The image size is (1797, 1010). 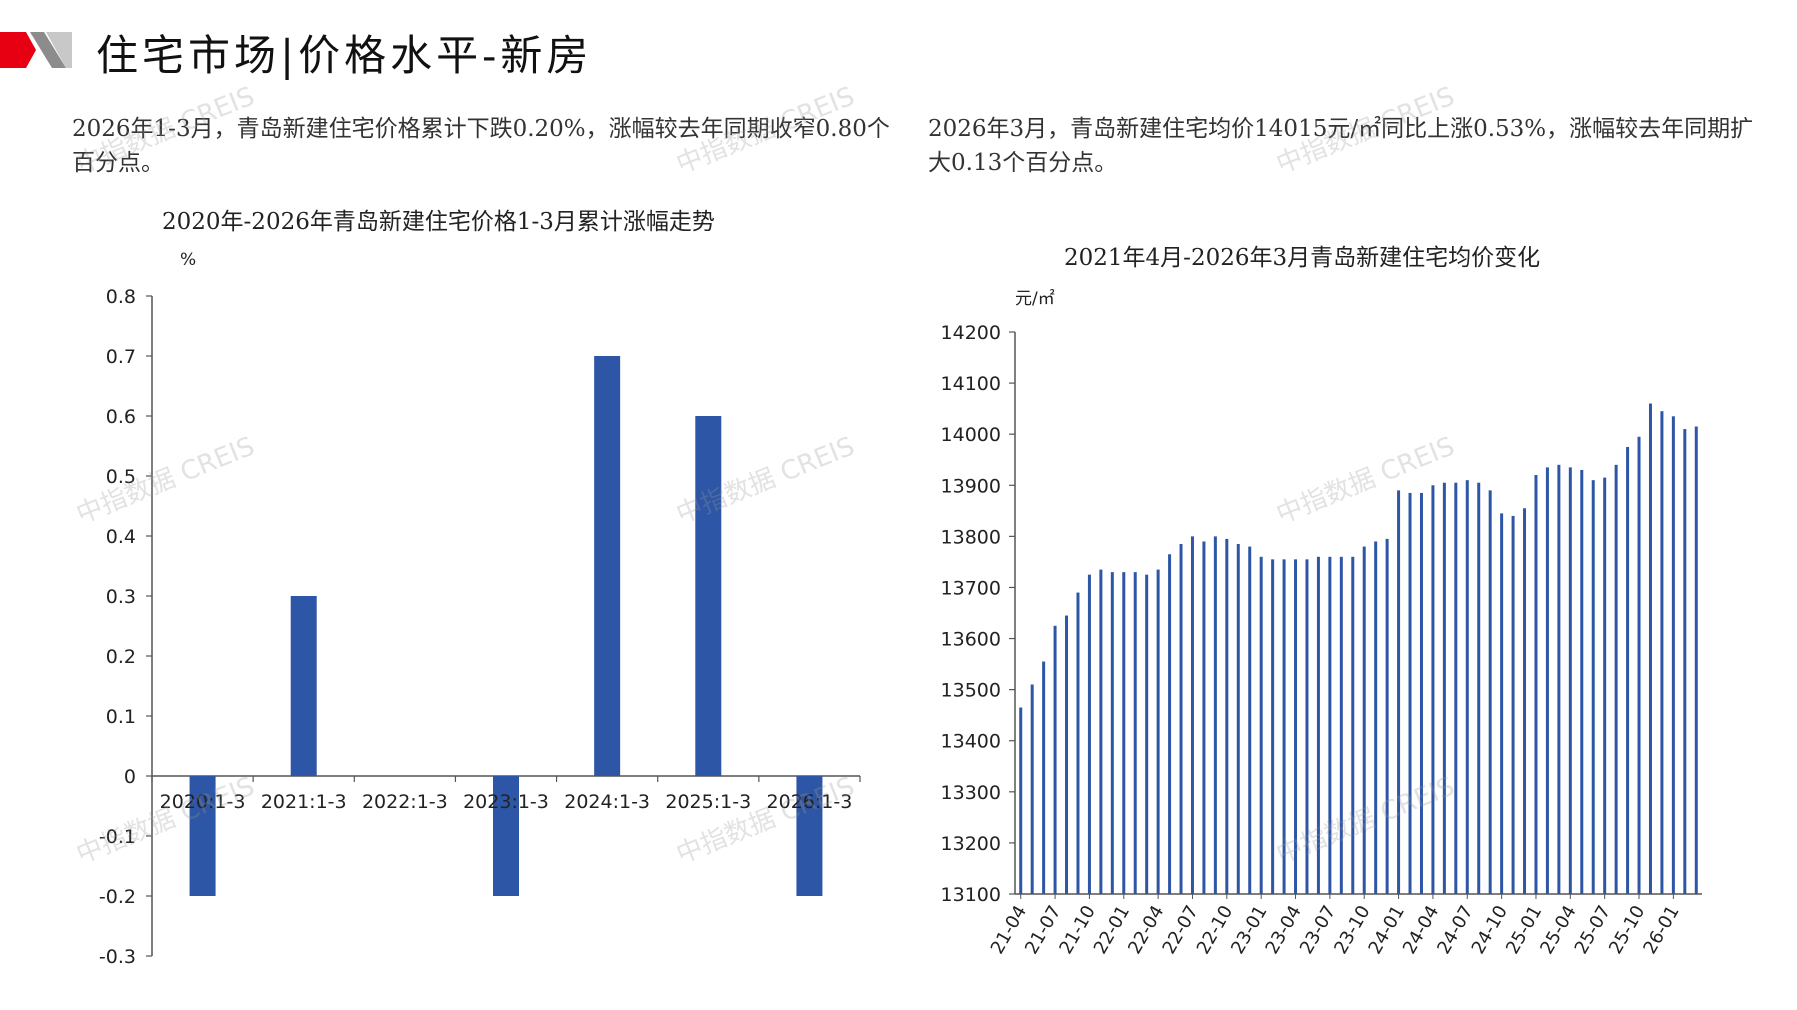 What do you see at coordinates (121, 537) in the screenshot?
I see `y-tick-label: 0.4` at bounding box center [121, 537].